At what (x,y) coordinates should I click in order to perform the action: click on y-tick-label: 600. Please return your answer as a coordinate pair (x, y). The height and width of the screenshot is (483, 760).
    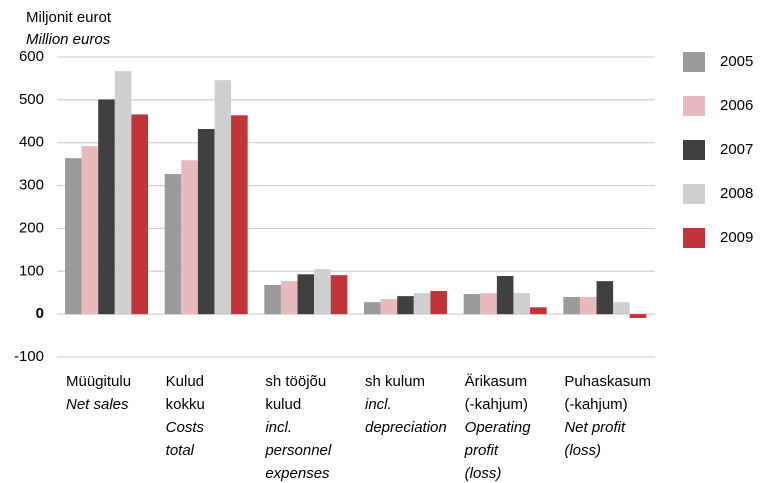
    Looking at the image, I should click on (31, 56).